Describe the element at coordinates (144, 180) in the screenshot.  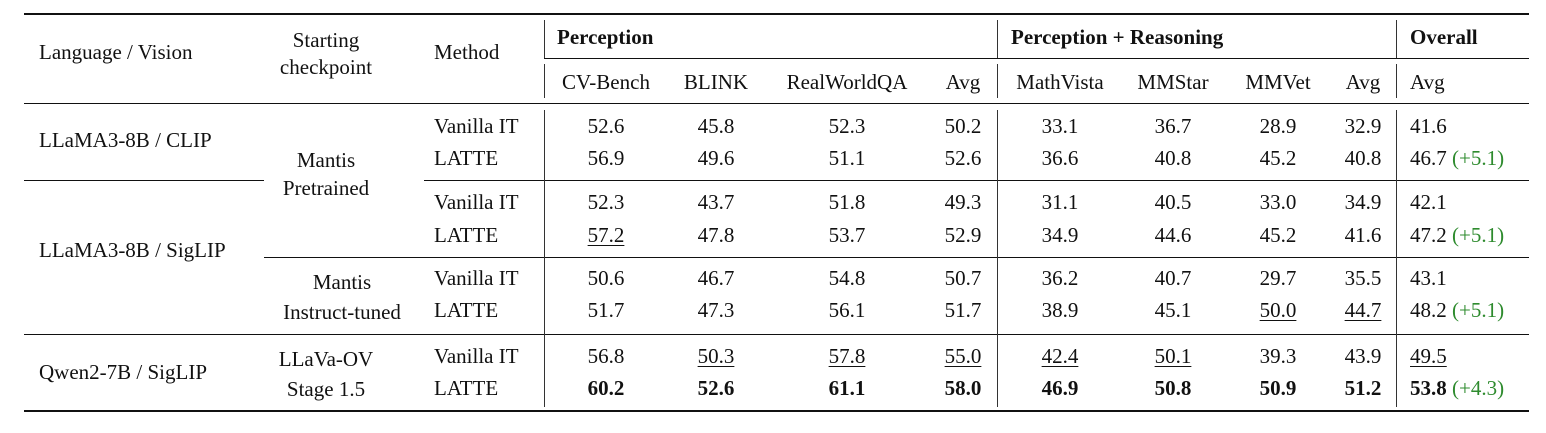
I see `clip-siglip-divider` at that location.